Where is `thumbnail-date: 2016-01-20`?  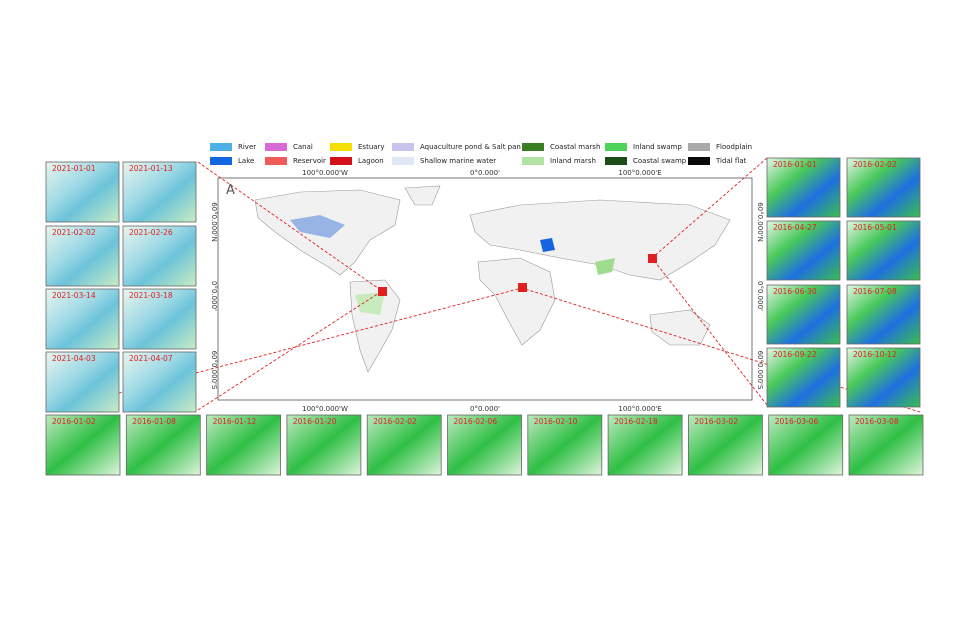 thumbnail-date: 2016-01-20 is located at coordinates (315, 421).